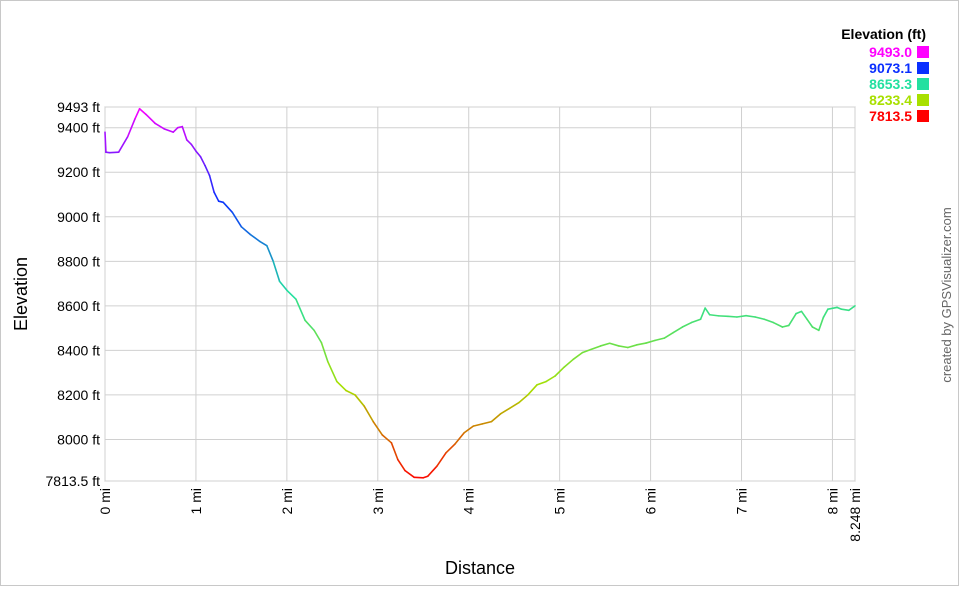 This screenshot has width=959, height=590. Describe the element at coordinates (78, 261) in the screenshot. I see `y-tick-label: 8800 ft` at that location.